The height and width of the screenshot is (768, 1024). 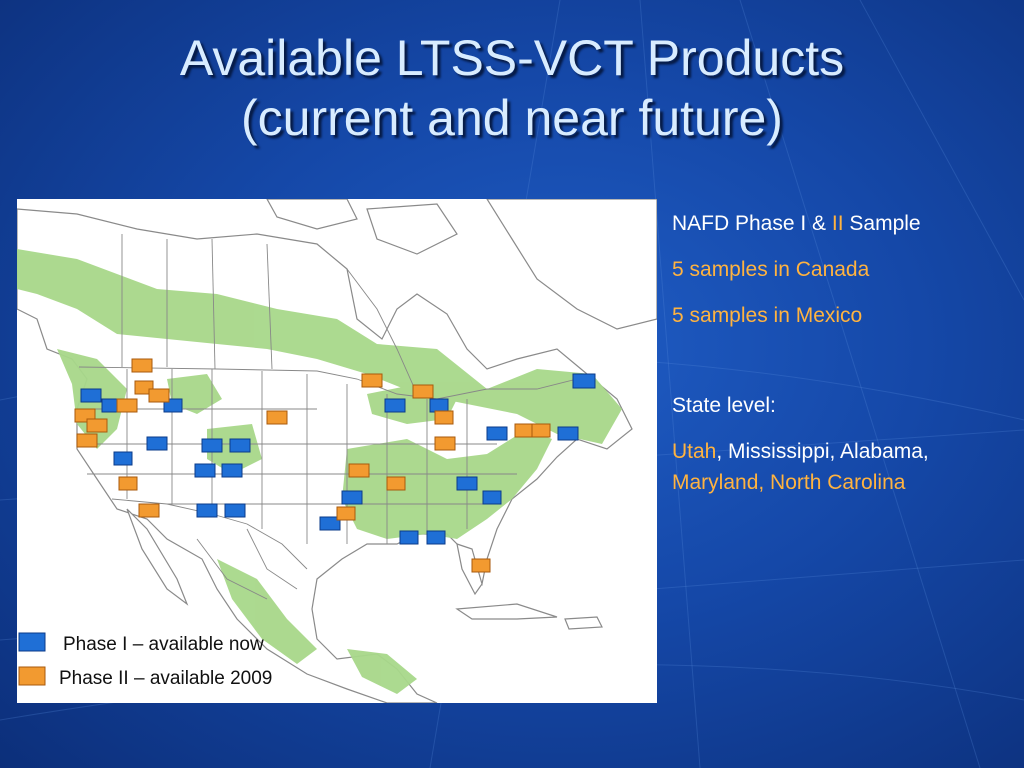 What do you see at coordinates (512, 58) in the screenshot?
I see `title-line-1: Available LTSS-VCT Products` at bounding box center [512, 58].